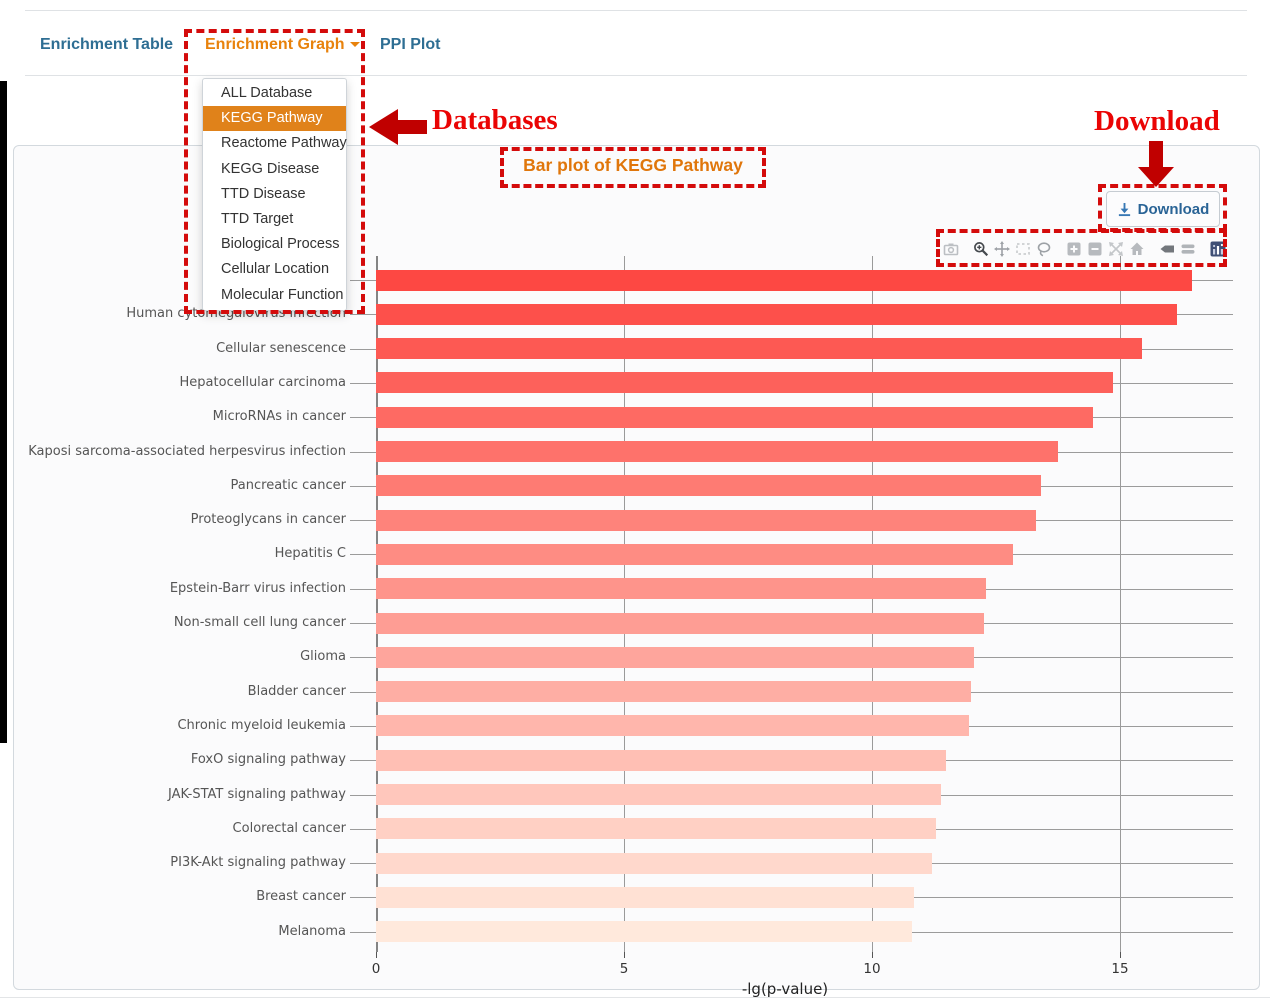 This screenshot has height=1006, width=1270. What do you see at coordinates (284, 143) in the screenshot?
I see `dropdown-item-reactome-pathway: Reactome Pathway` at bounding box center [284, 143].